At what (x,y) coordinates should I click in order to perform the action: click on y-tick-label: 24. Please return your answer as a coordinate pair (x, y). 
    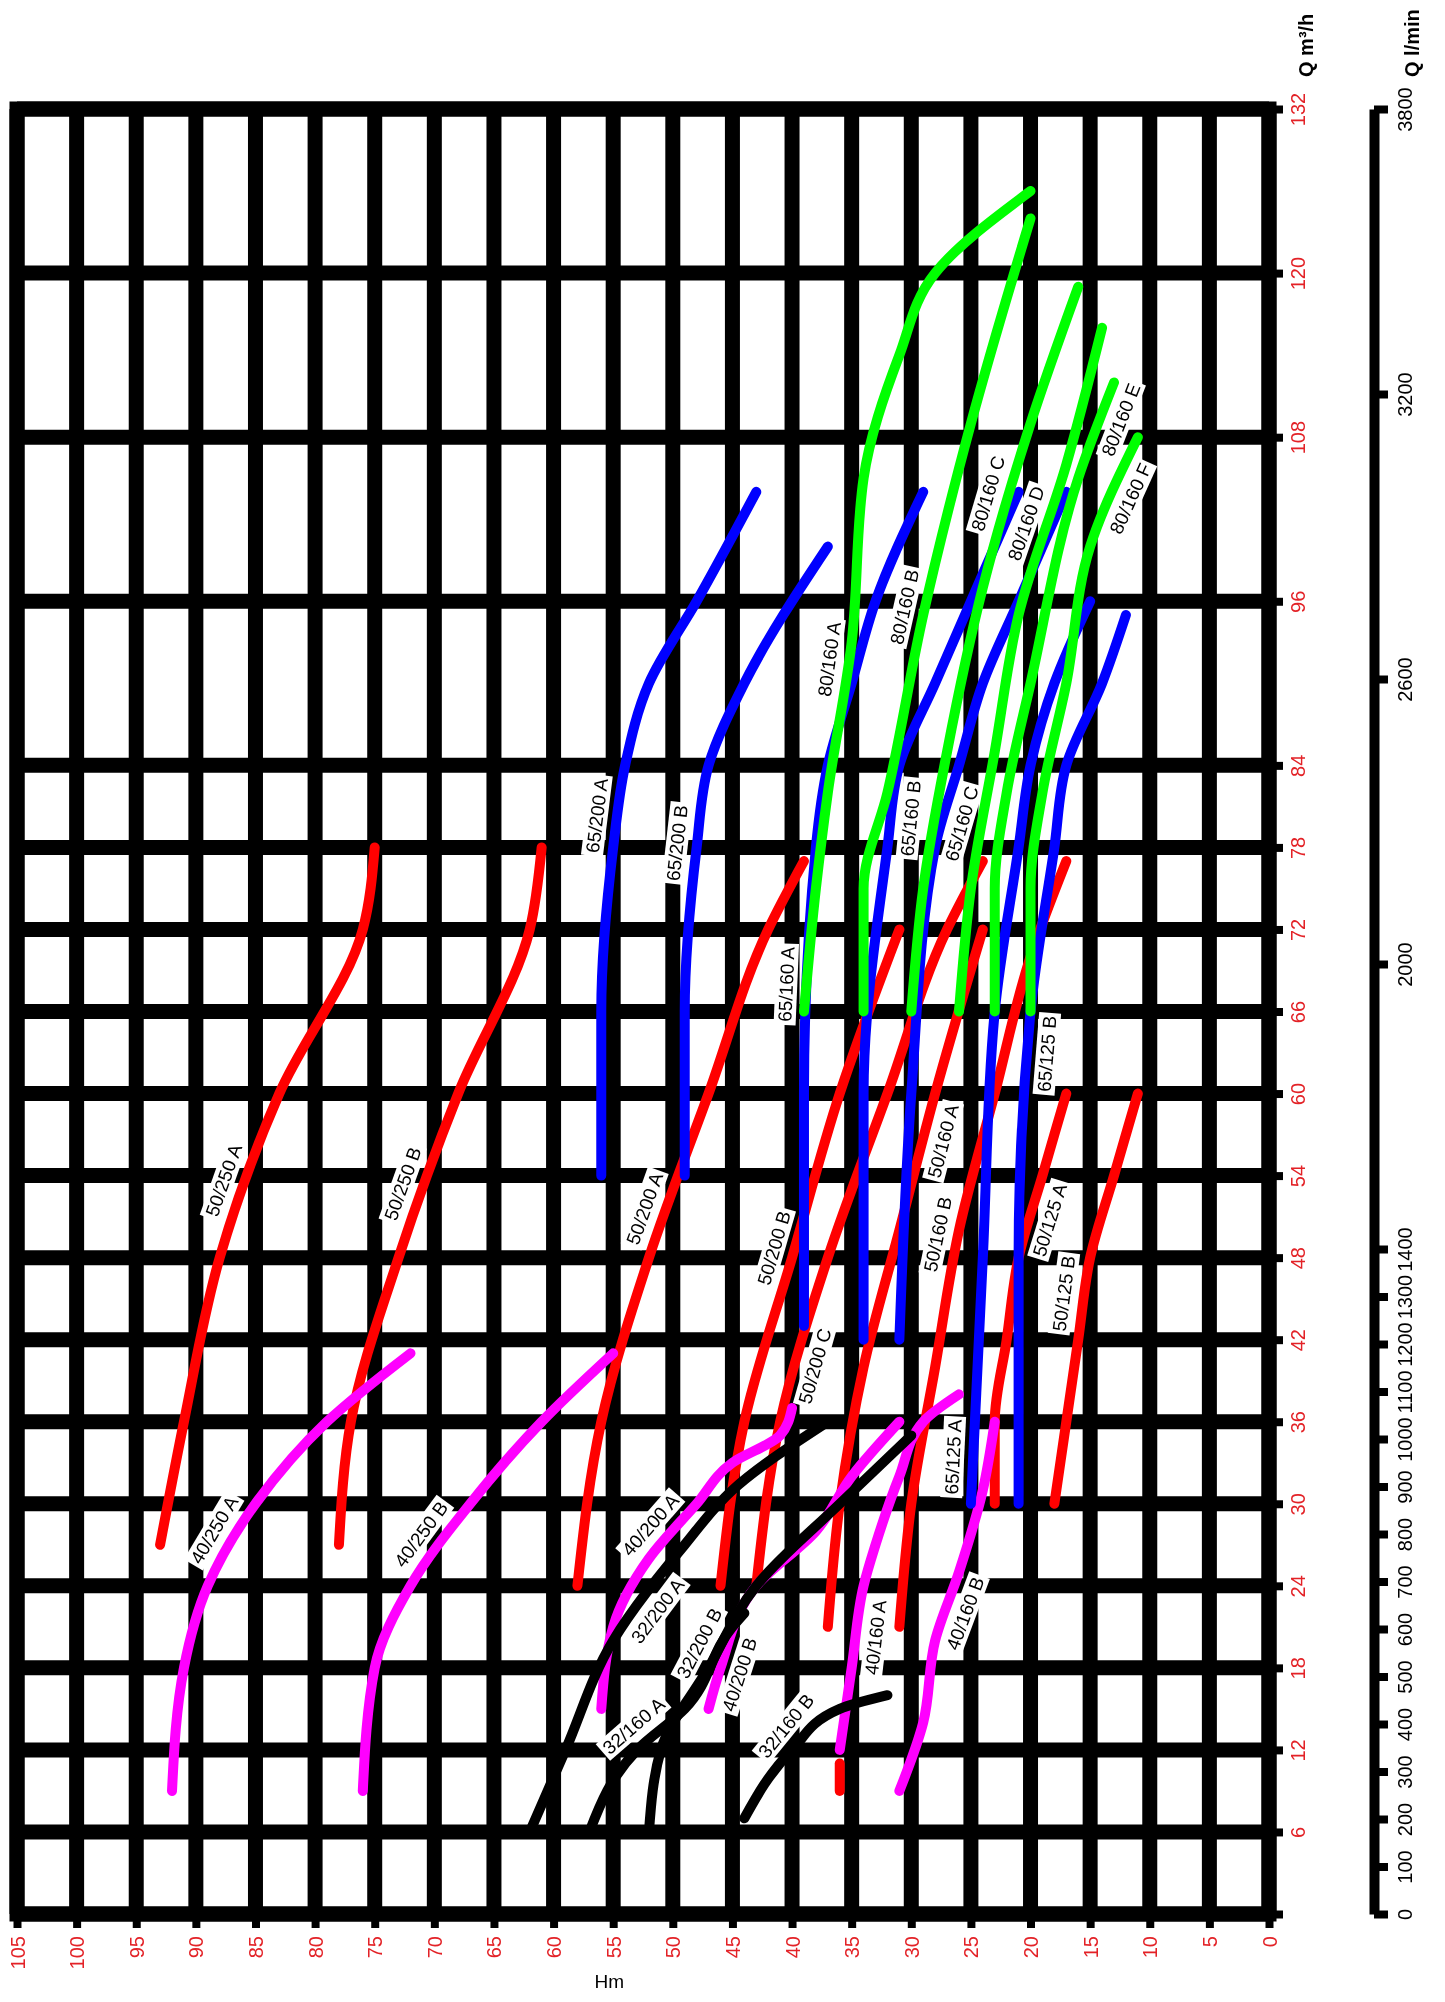
    Looking at the image, I should click on (1298, 1586).